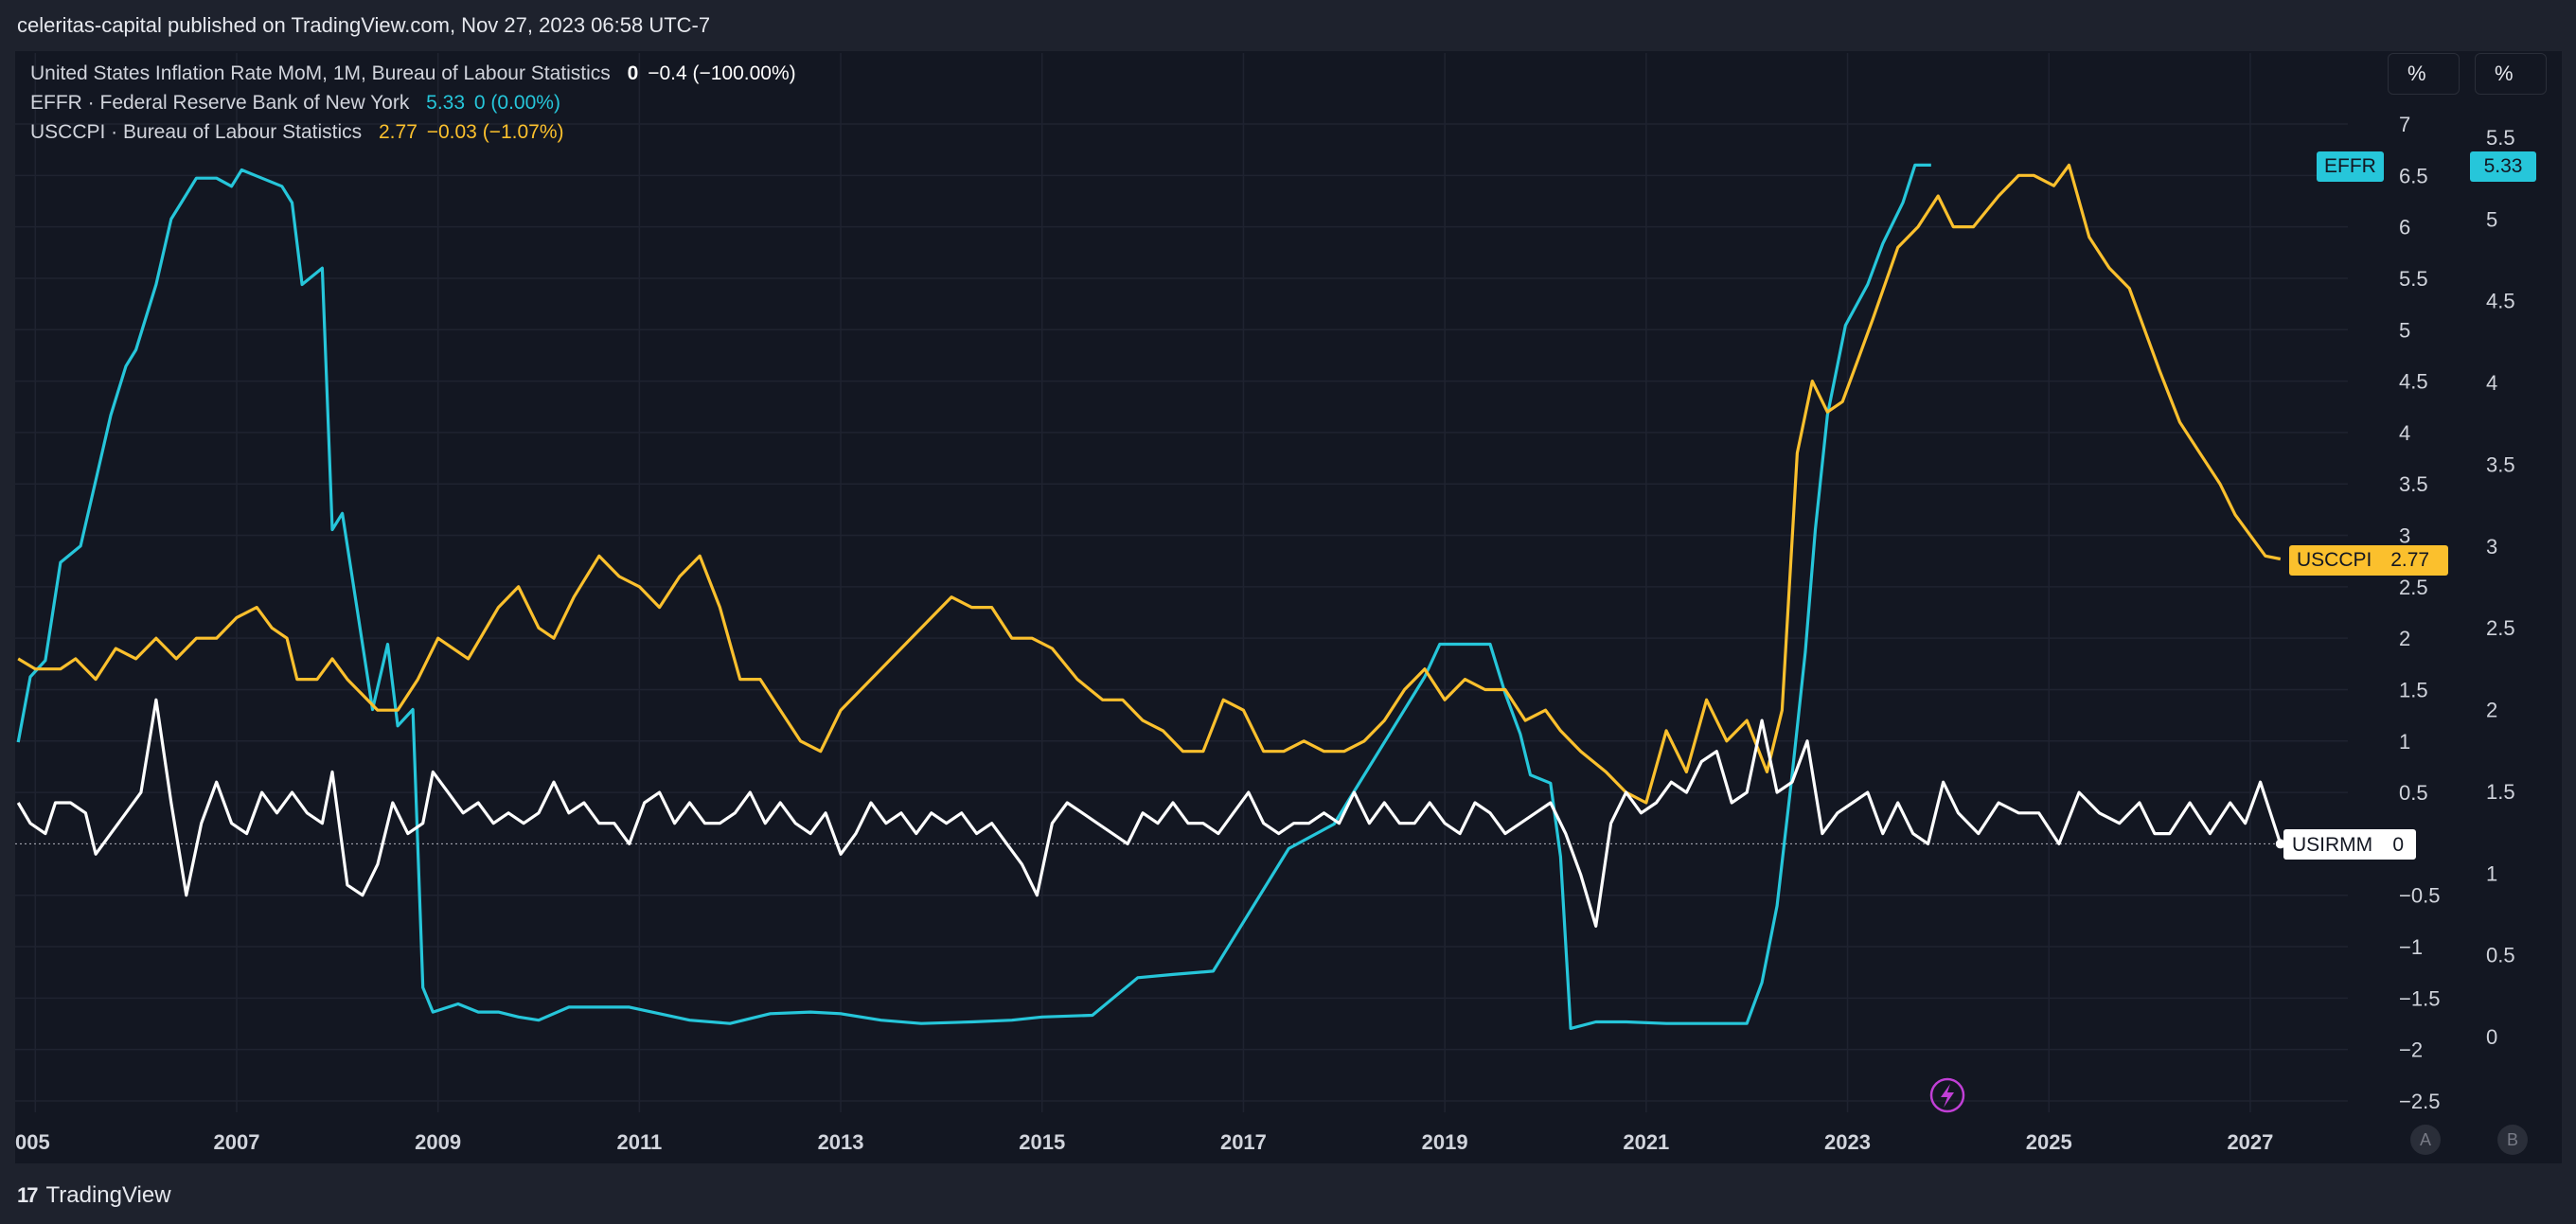 The width and height of the screenshot is (2576, 1224). I want to click on tradingview-logo: 17 TradingView, so click(94, 1195).